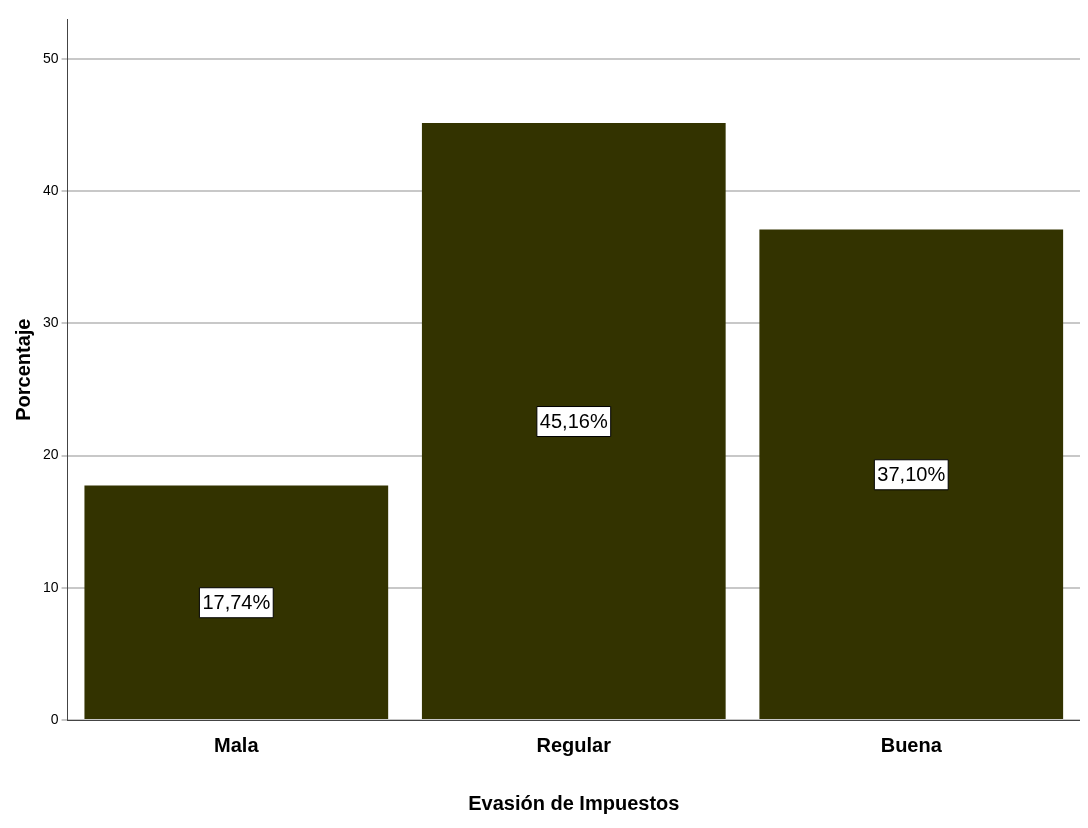 Image resolution: width=1088 pixels, height=828 pixels. What do you see at coordinates (574, 744) in the screenshot?
I see `x-tick-label: Regular` at bounding box center [574, 744].